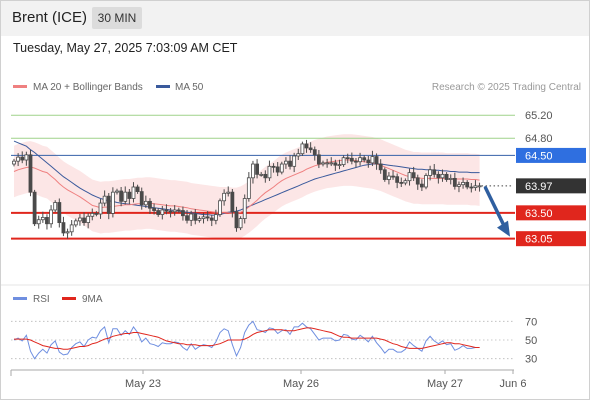 This screenshot has width=590, height=400. Describe the element at coordinates (246, 340) in the screenshot. I see `rsi-line` at that location.